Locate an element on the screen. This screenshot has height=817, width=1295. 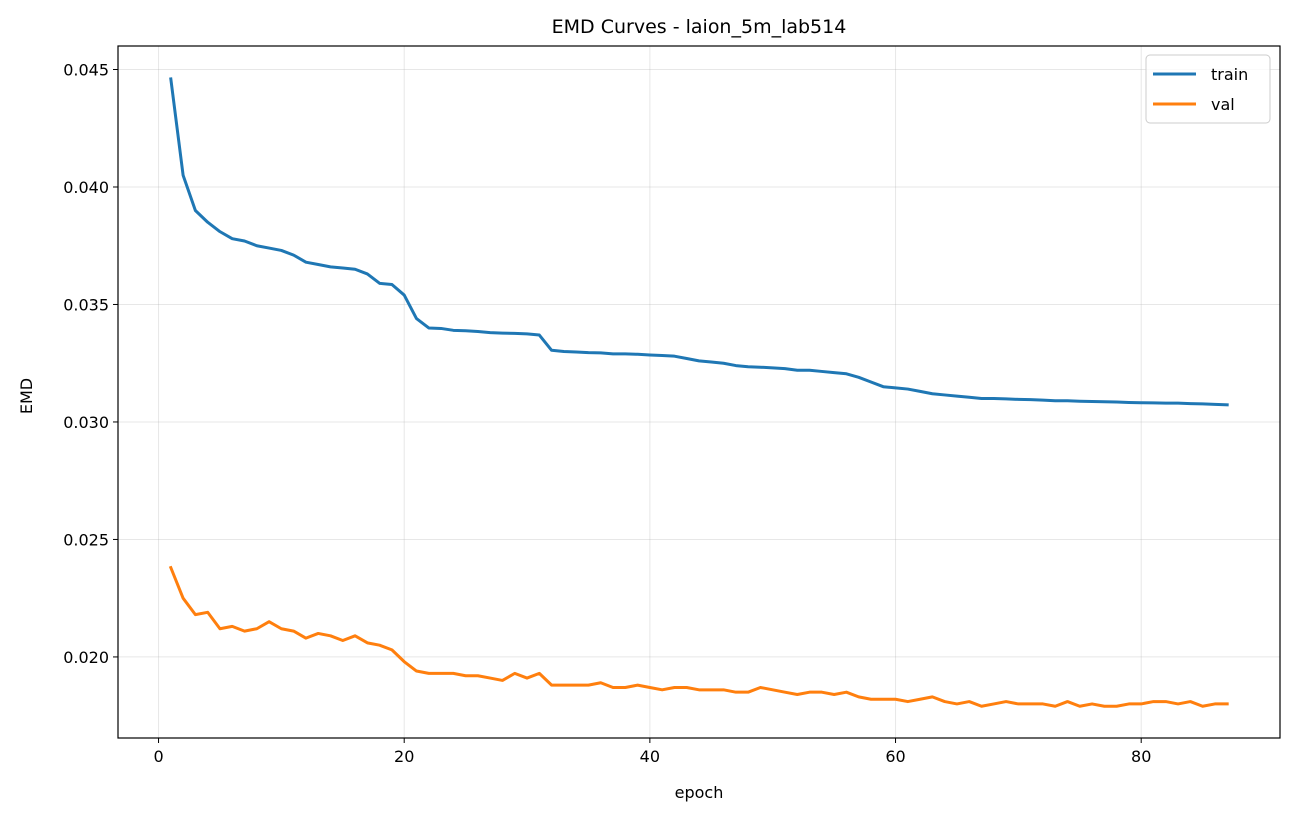
x-tick-label: 60 is located at coordinates (895, 756).